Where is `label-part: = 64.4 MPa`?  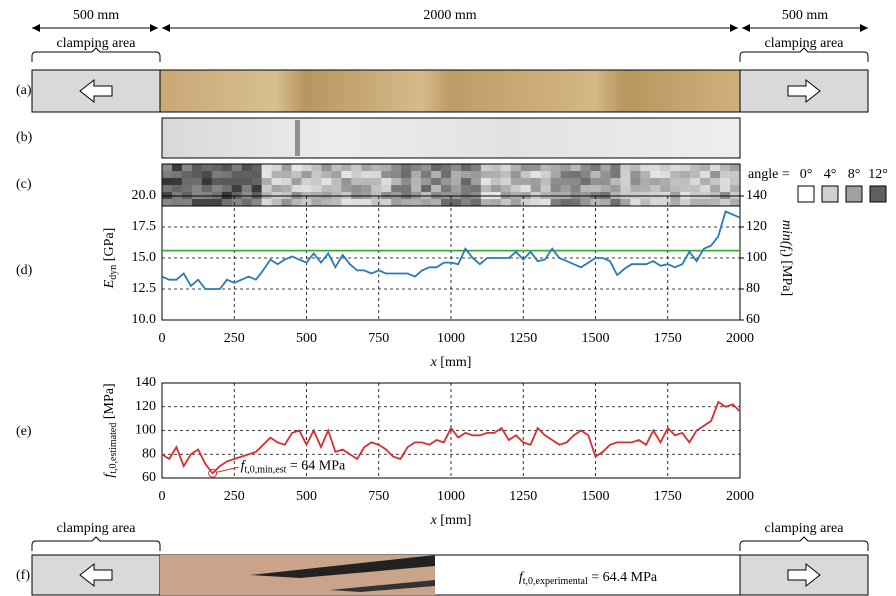
label-part: = 64.4 MPa is located at coordinates (623, 577).